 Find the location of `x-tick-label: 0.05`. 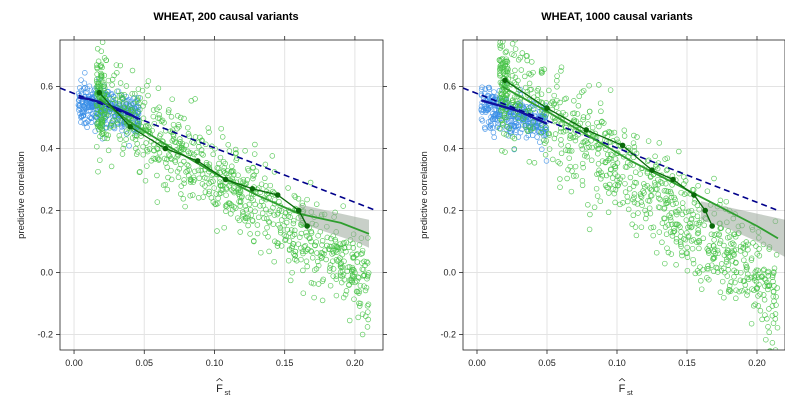

x-tick-label: 0.05 is located at coordinates (144, 363).